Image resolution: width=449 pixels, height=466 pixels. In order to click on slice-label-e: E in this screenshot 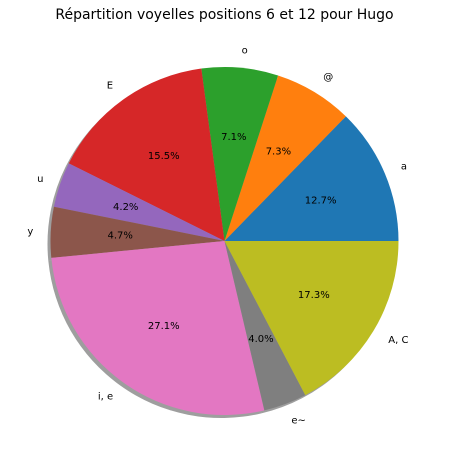, I will do `click(110, 85)`.